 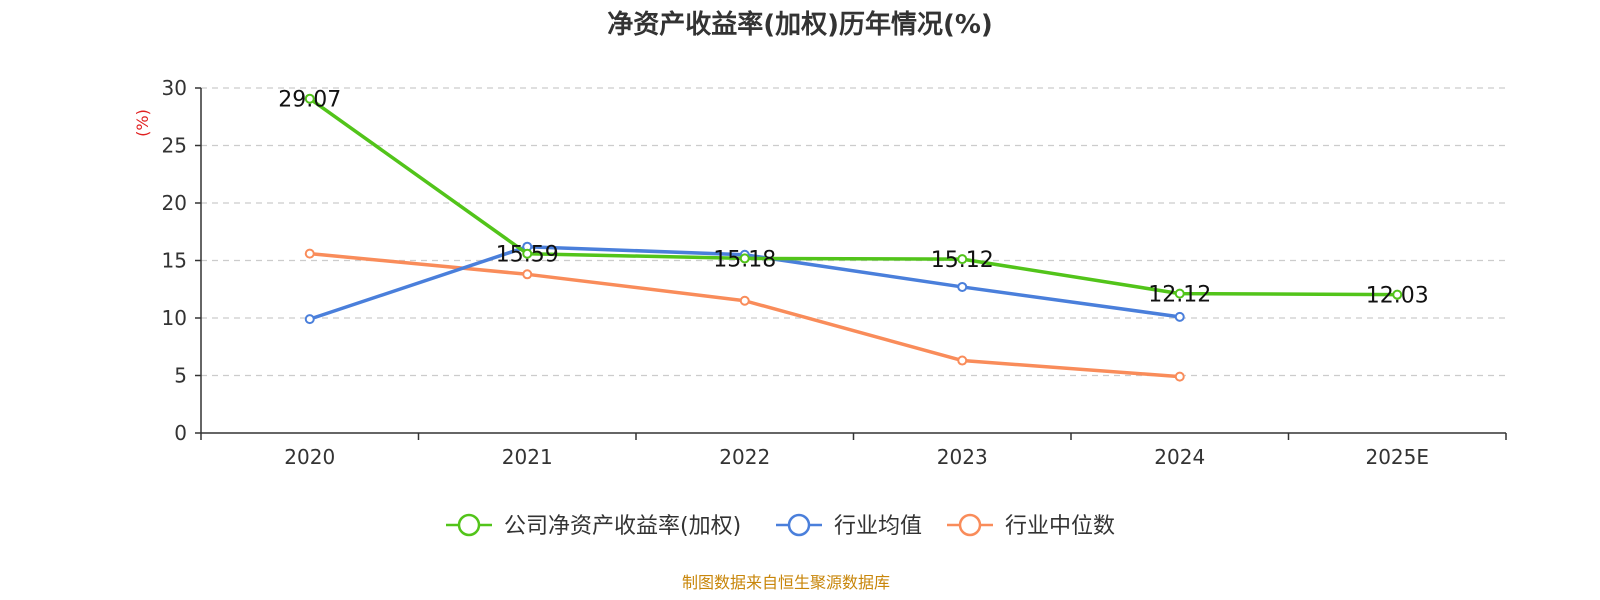 What do you see at coordinates (1397, 457) in the screenshot?
I see `x-tick-label-2025E: 2025E` at bounding box center [1397, 457].